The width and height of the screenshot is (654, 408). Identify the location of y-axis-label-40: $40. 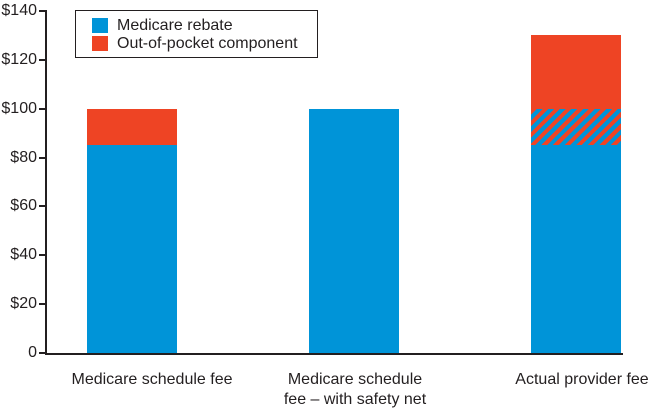
(23, 255).